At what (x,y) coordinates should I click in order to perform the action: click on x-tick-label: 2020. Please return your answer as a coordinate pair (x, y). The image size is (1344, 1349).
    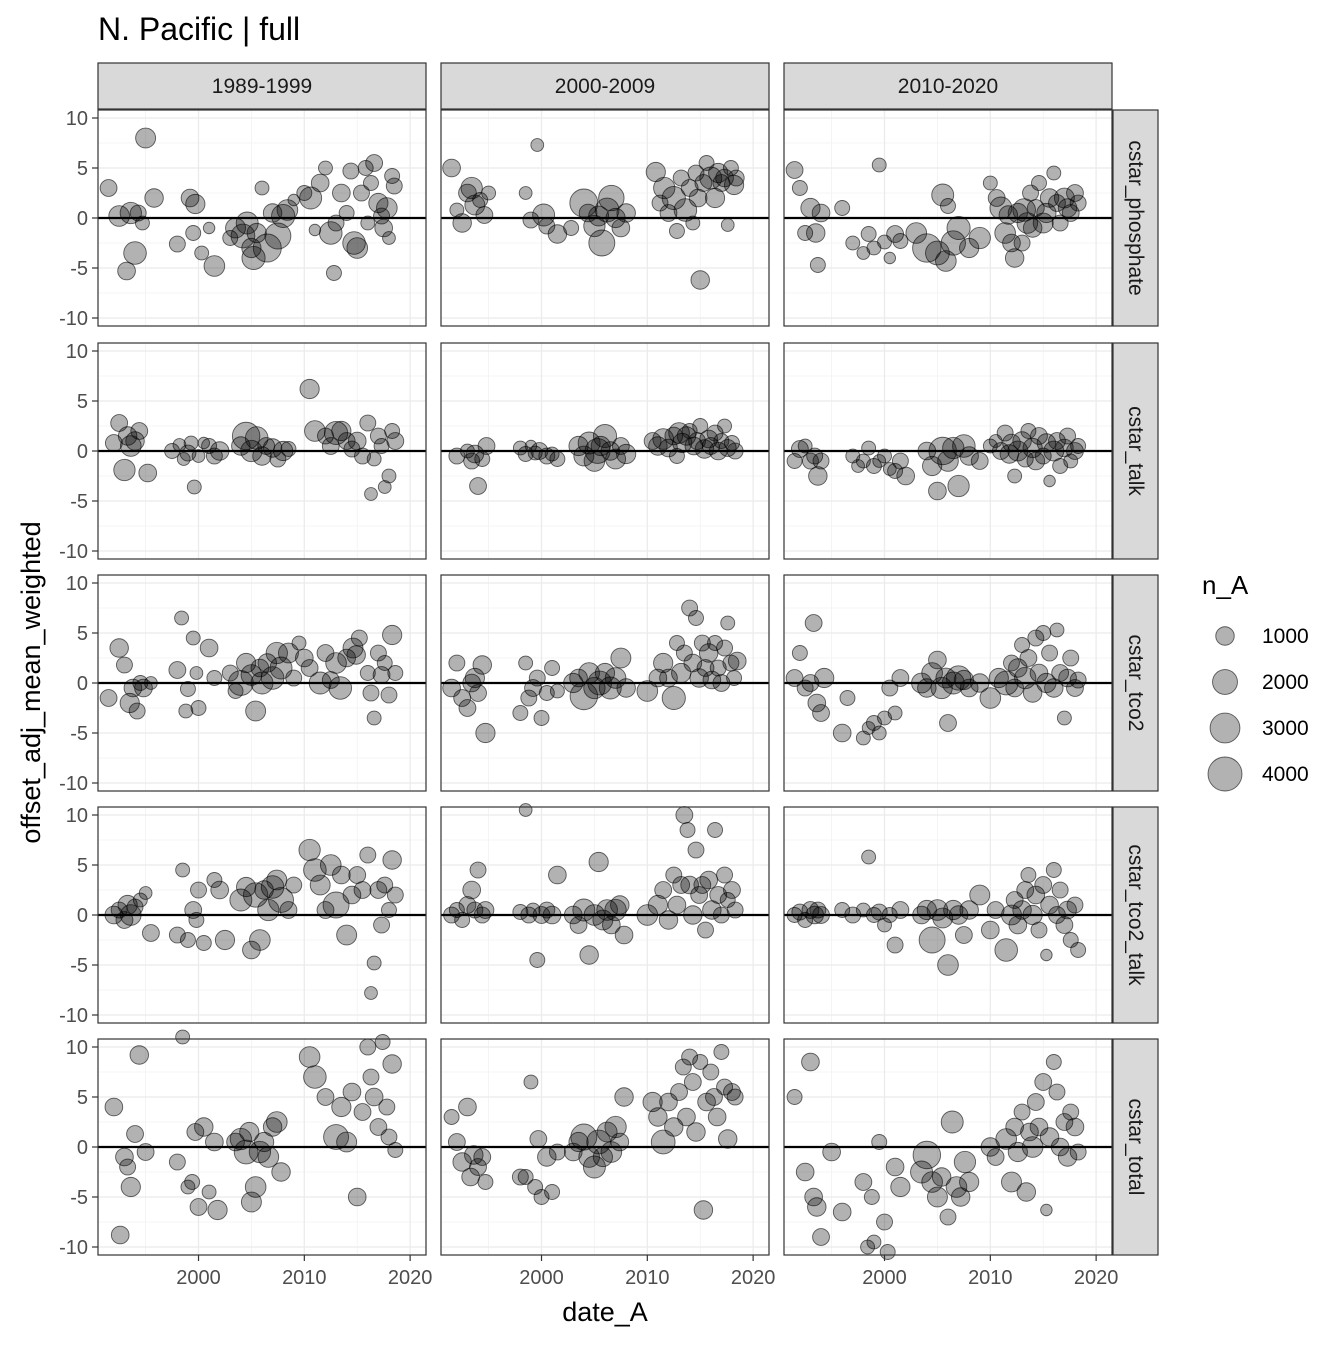
    Looking at the image, I should click on (753, 1278).